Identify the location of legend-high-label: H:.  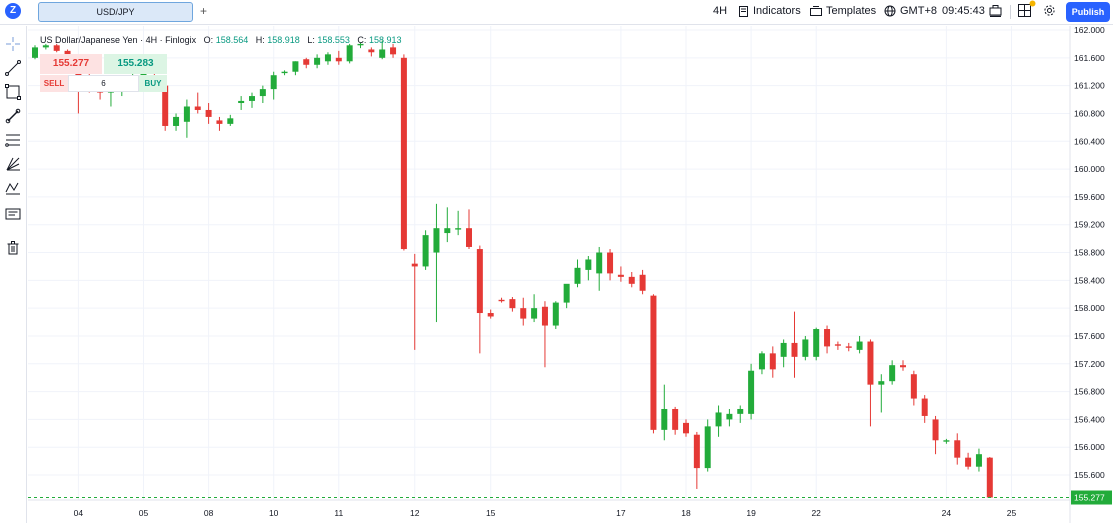
(260, 40).